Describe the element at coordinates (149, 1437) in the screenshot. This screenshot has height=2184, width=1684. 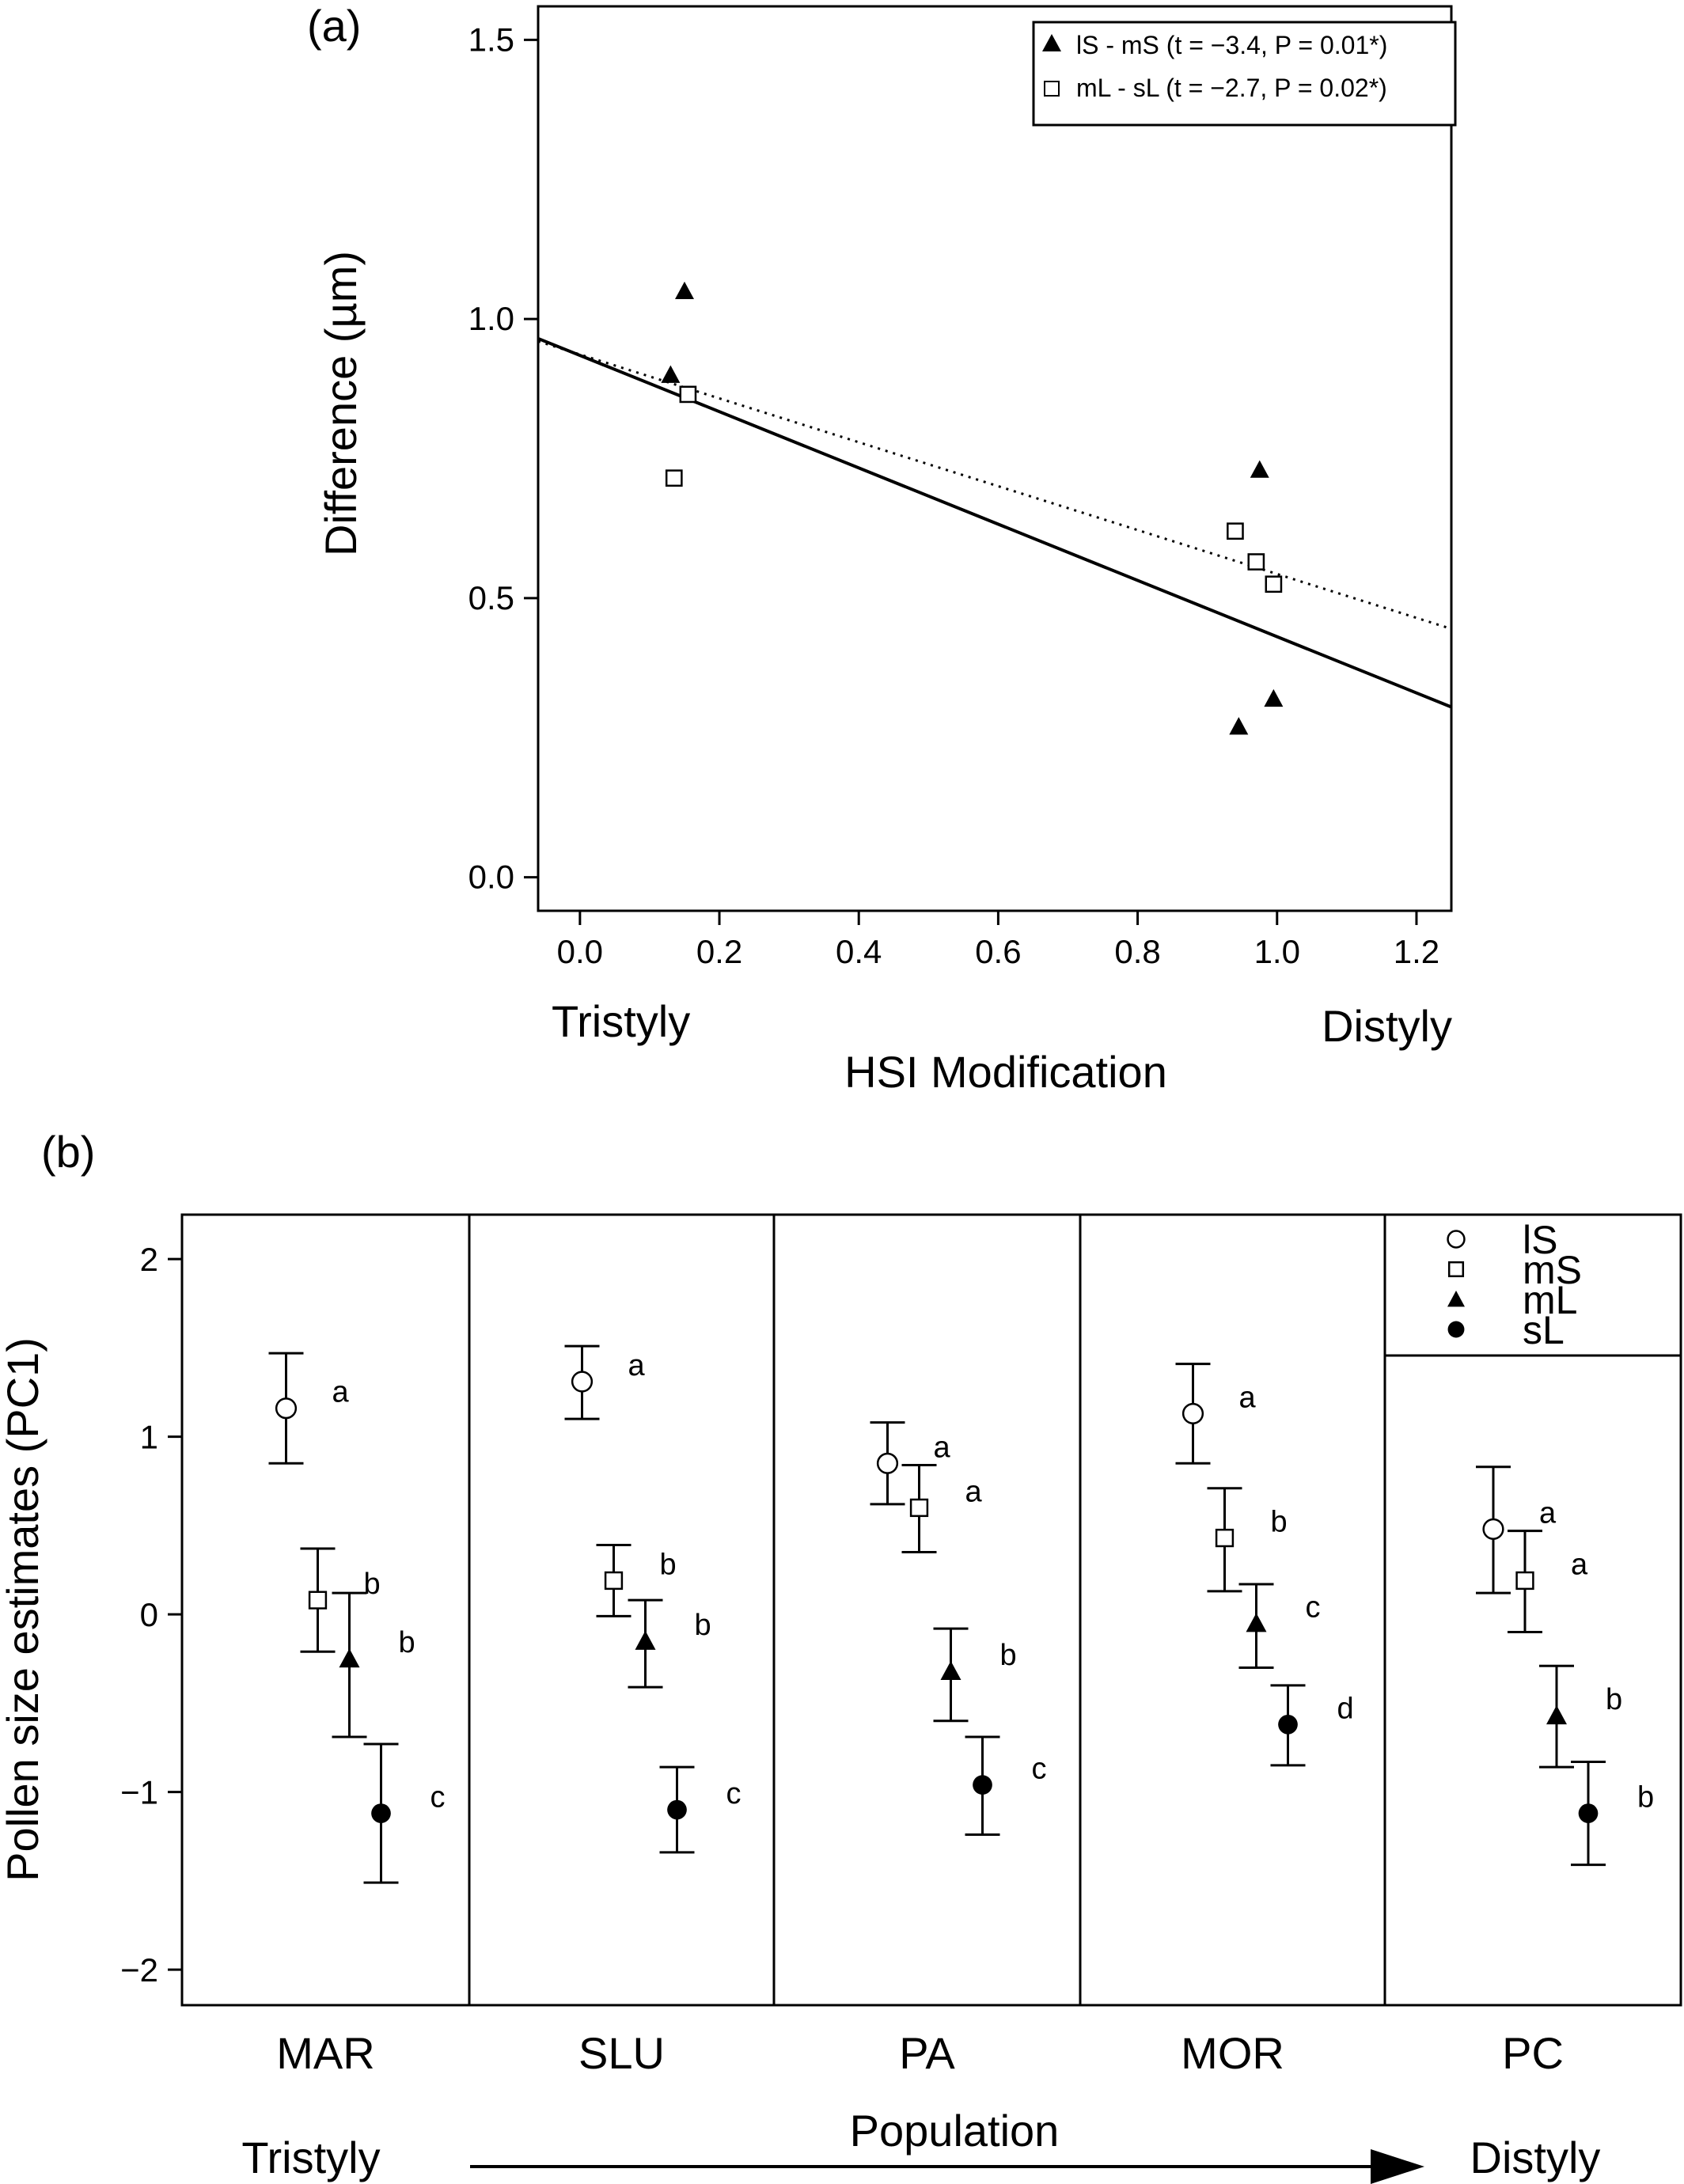
I see `y-tick-label: 1` at that location.